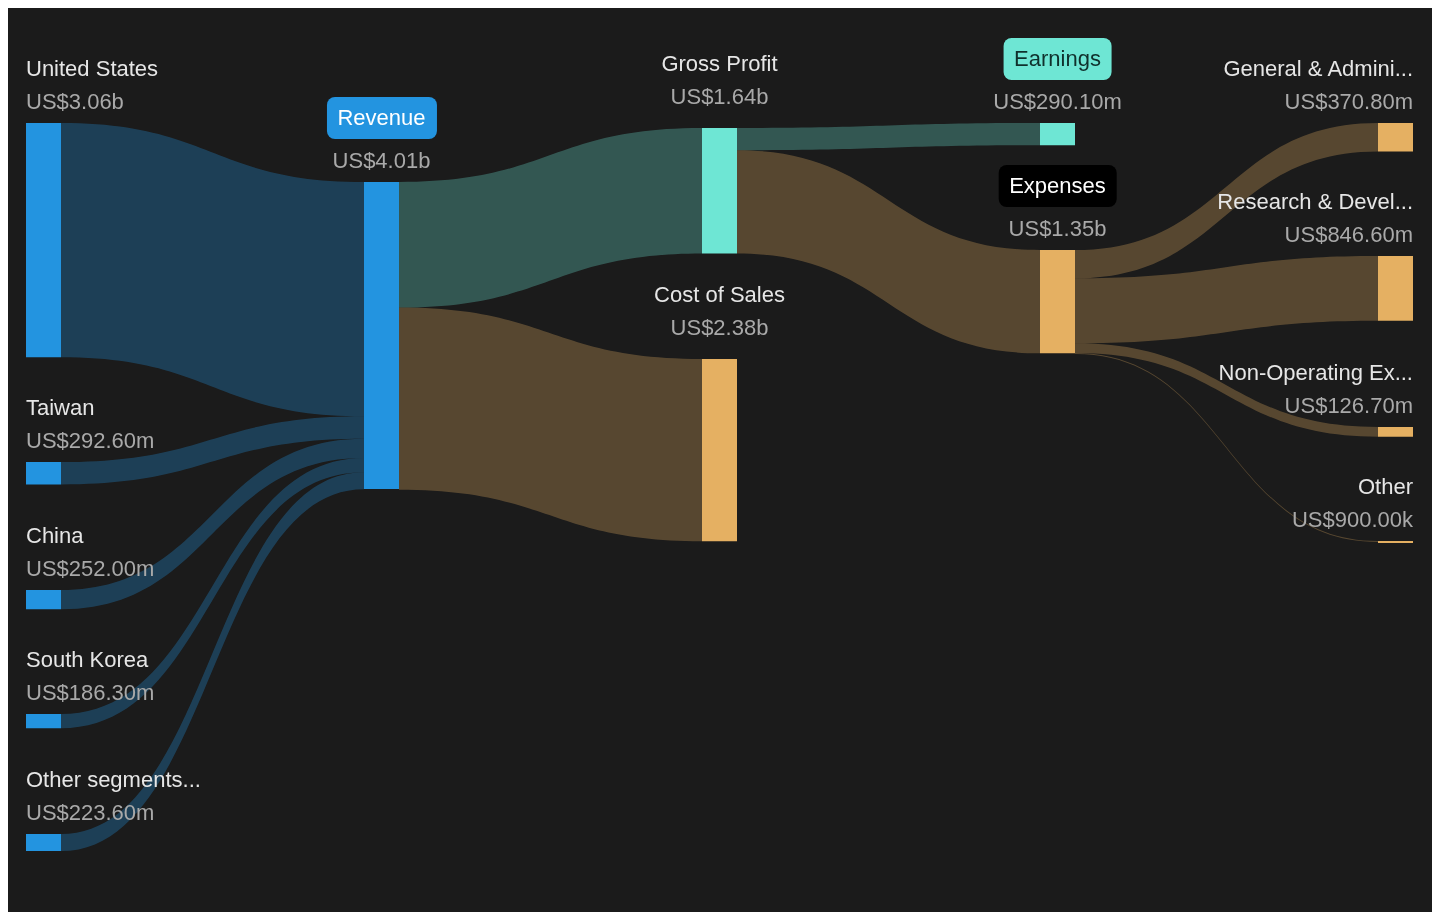 Image resolution: width=1440 pixels, height=920 pixels. I want to click on category-label: United States, so click(92, 69).